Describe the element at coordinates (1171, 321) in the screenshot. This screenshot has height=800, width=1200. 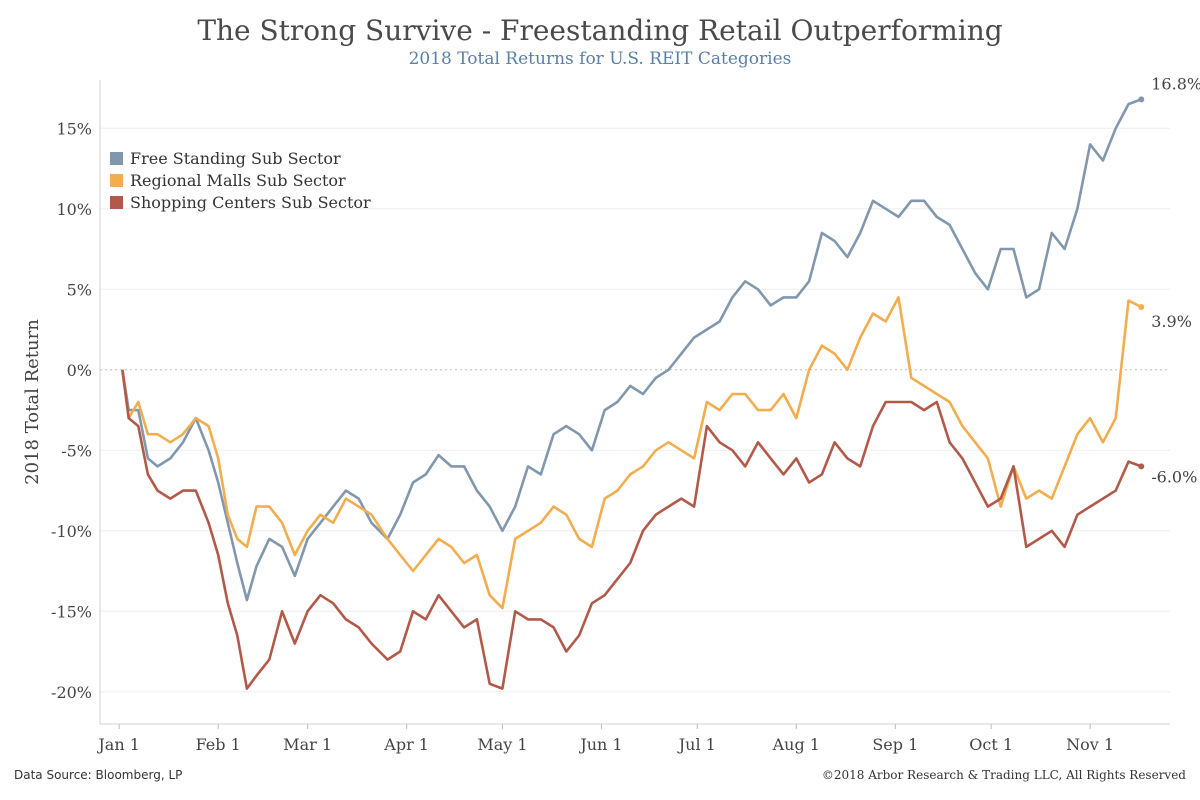
I see `series-end-label-1: 3.9%` at that location.